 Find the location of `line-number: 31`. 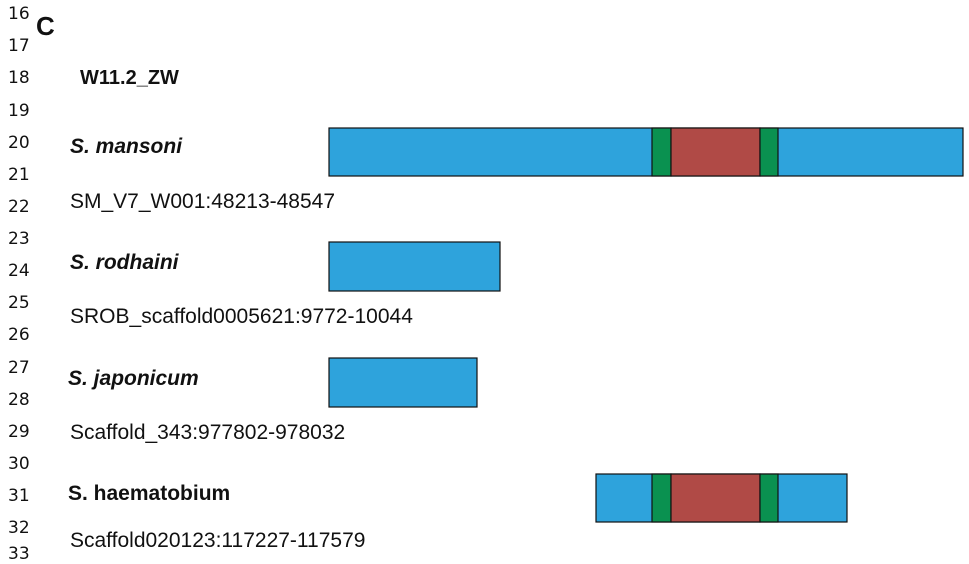

line-number: 31 is located at coordinates (19, 496).